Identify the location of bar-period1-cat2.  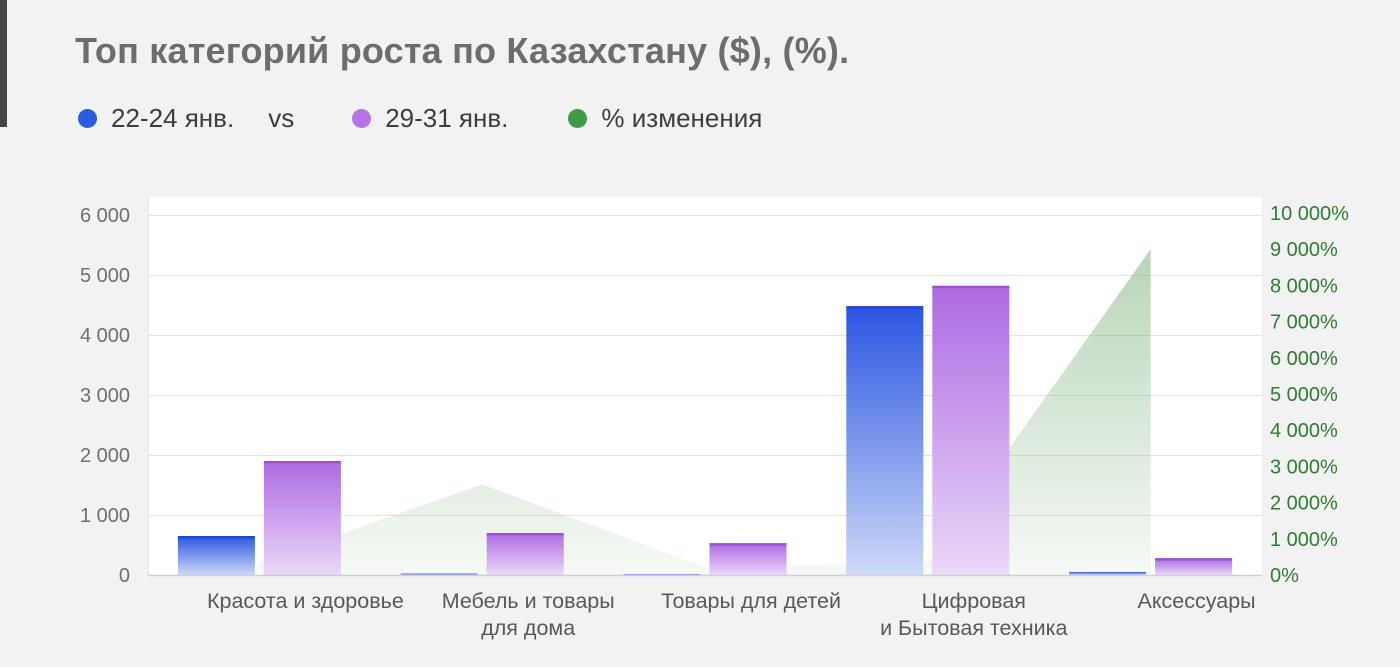
(439, 574).